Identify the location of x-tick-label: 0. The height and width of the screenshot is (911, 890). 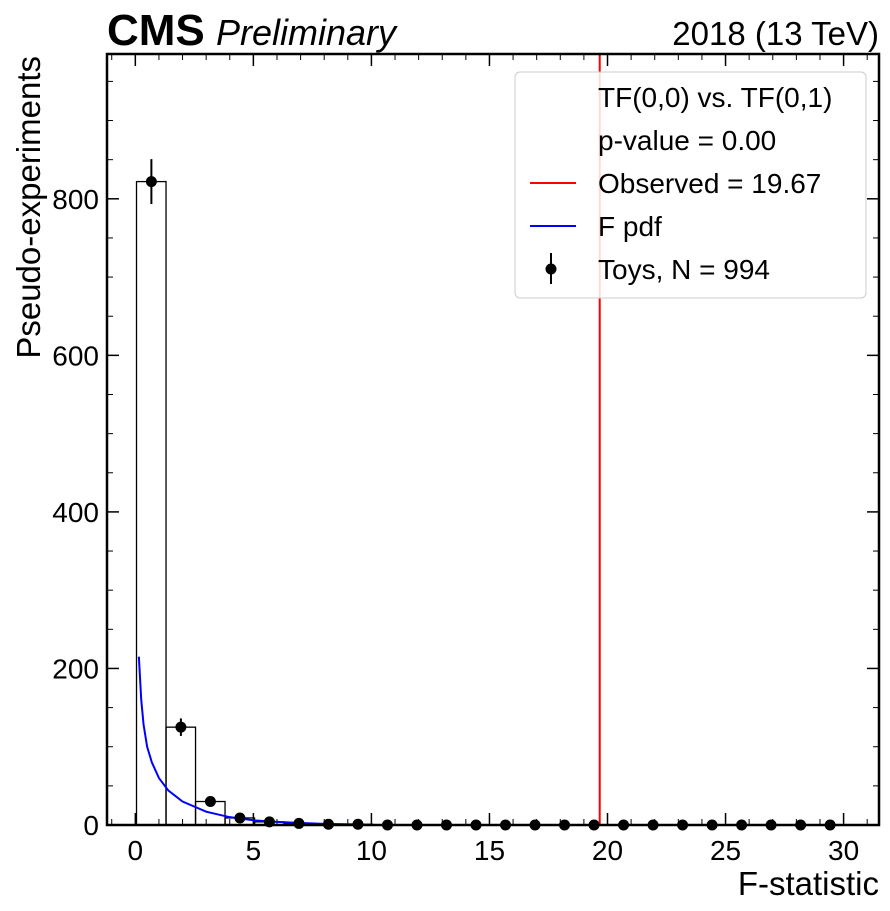
(136, 850).